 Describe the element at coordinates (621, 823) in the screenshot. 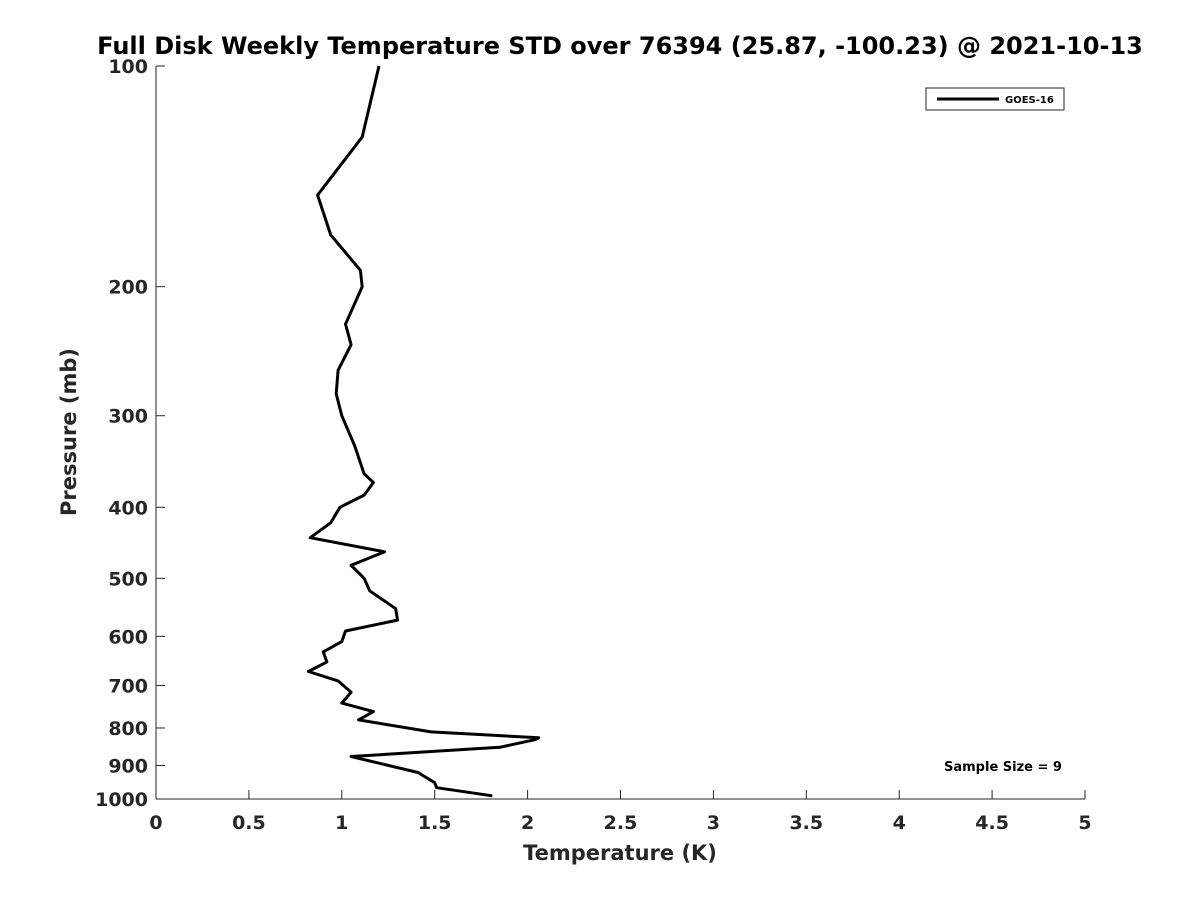

I see `x-tick-label: 2.5` at that location.